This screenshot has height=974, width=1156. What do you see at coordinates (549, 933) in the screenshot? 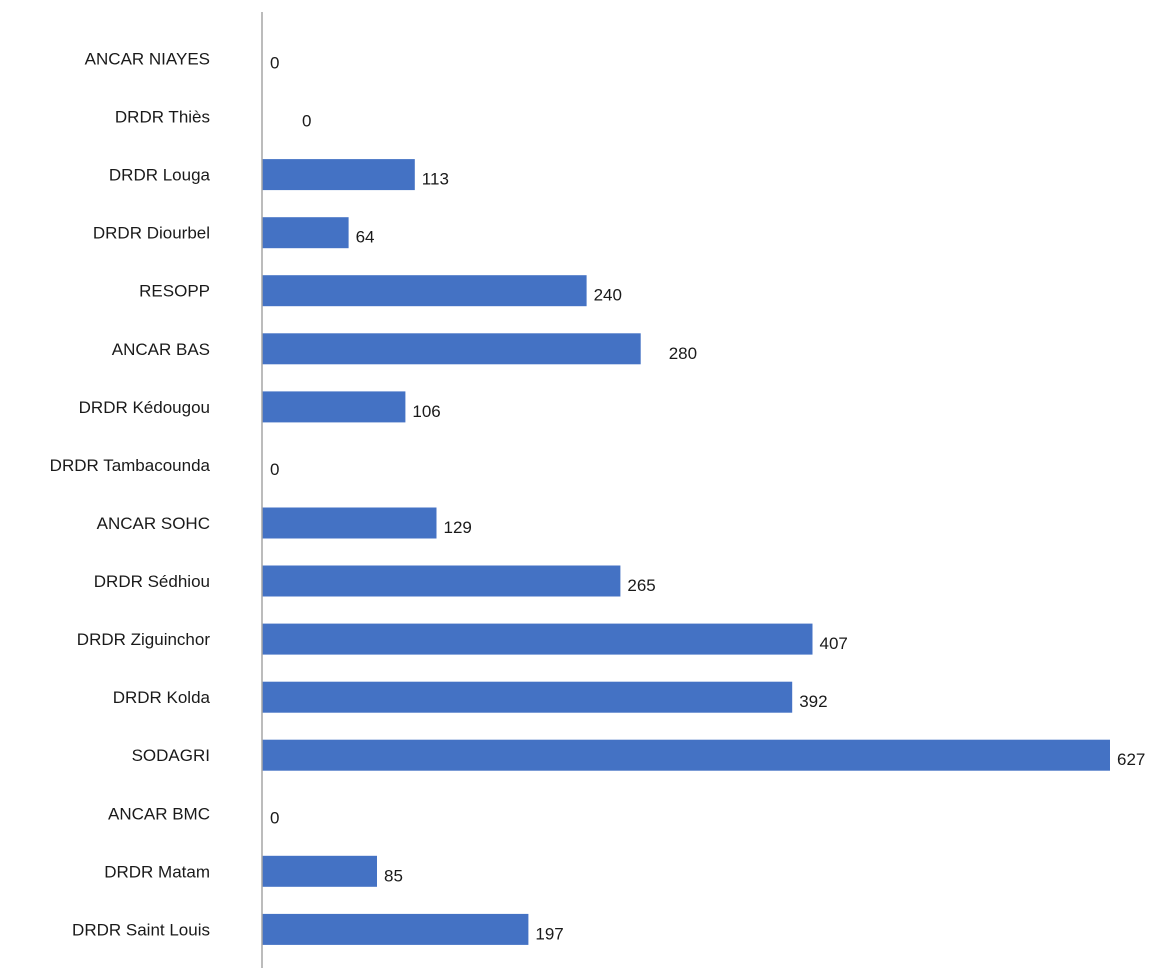
I see `value-label: 197` at bounding box center [549, 933].